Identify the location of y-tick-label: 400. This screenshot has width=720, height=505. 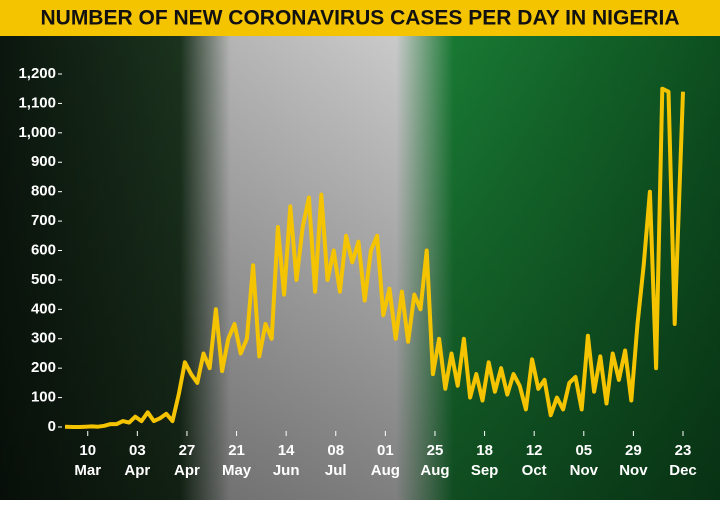
(43, 308).